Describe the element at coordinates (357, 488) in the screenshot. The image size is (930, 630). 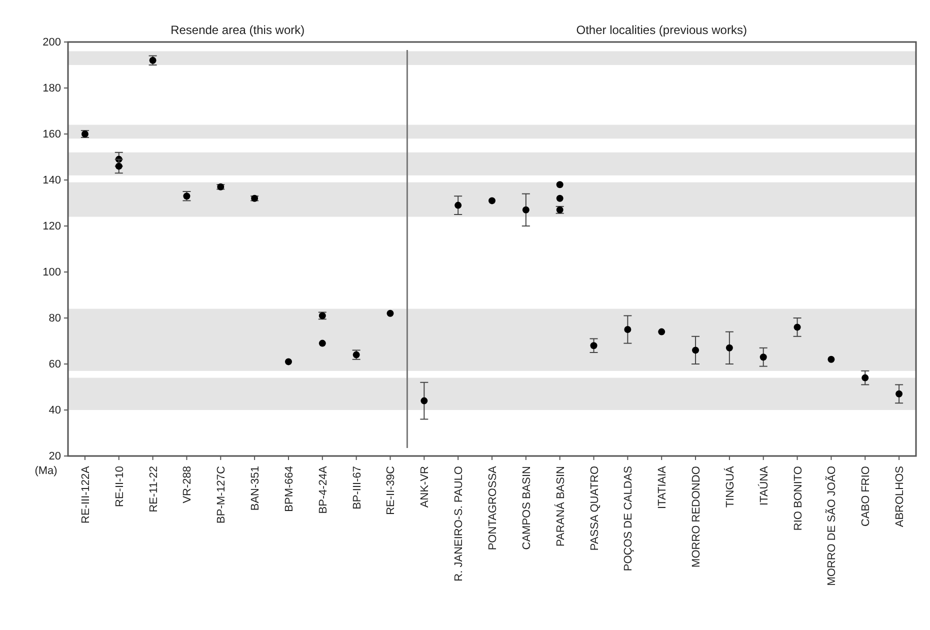
I see `x-tick-label: BP-III-67` at that location.